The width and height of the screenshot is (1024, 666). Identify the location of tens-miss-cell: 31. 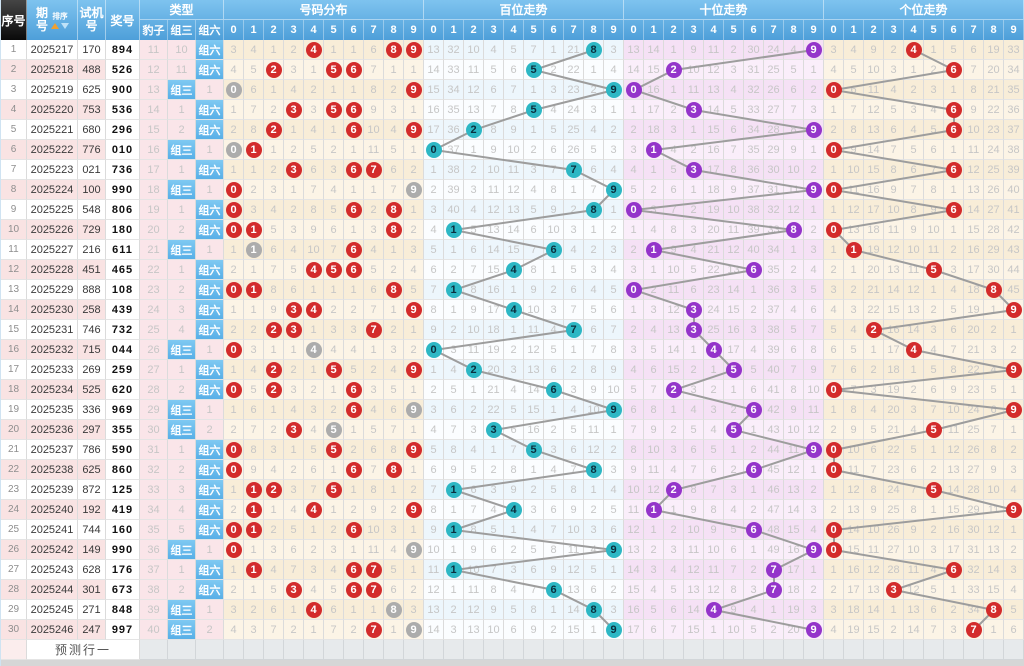
(774, 190).